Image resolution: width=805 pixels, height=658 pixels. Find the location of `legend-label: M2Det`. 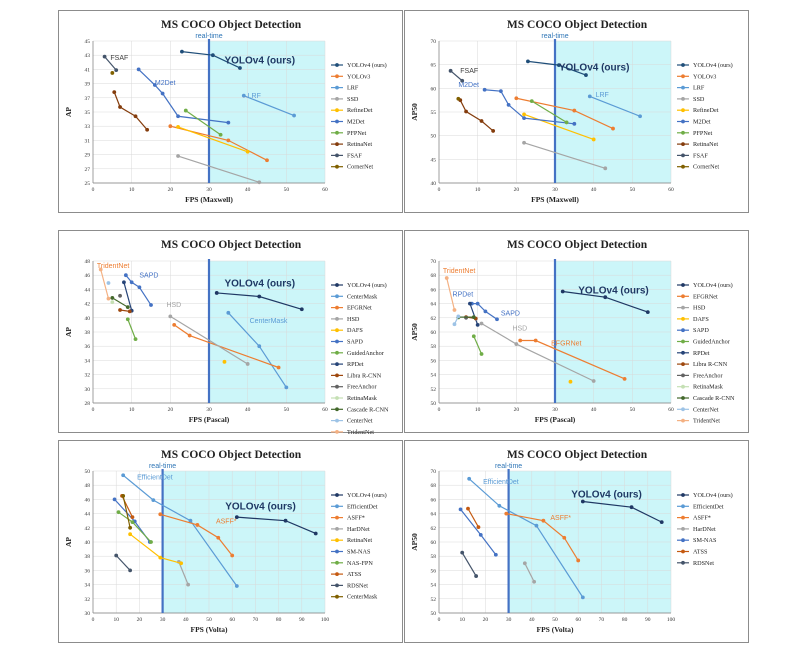

legend-label: M2Det is located at coordinates (356, 122).